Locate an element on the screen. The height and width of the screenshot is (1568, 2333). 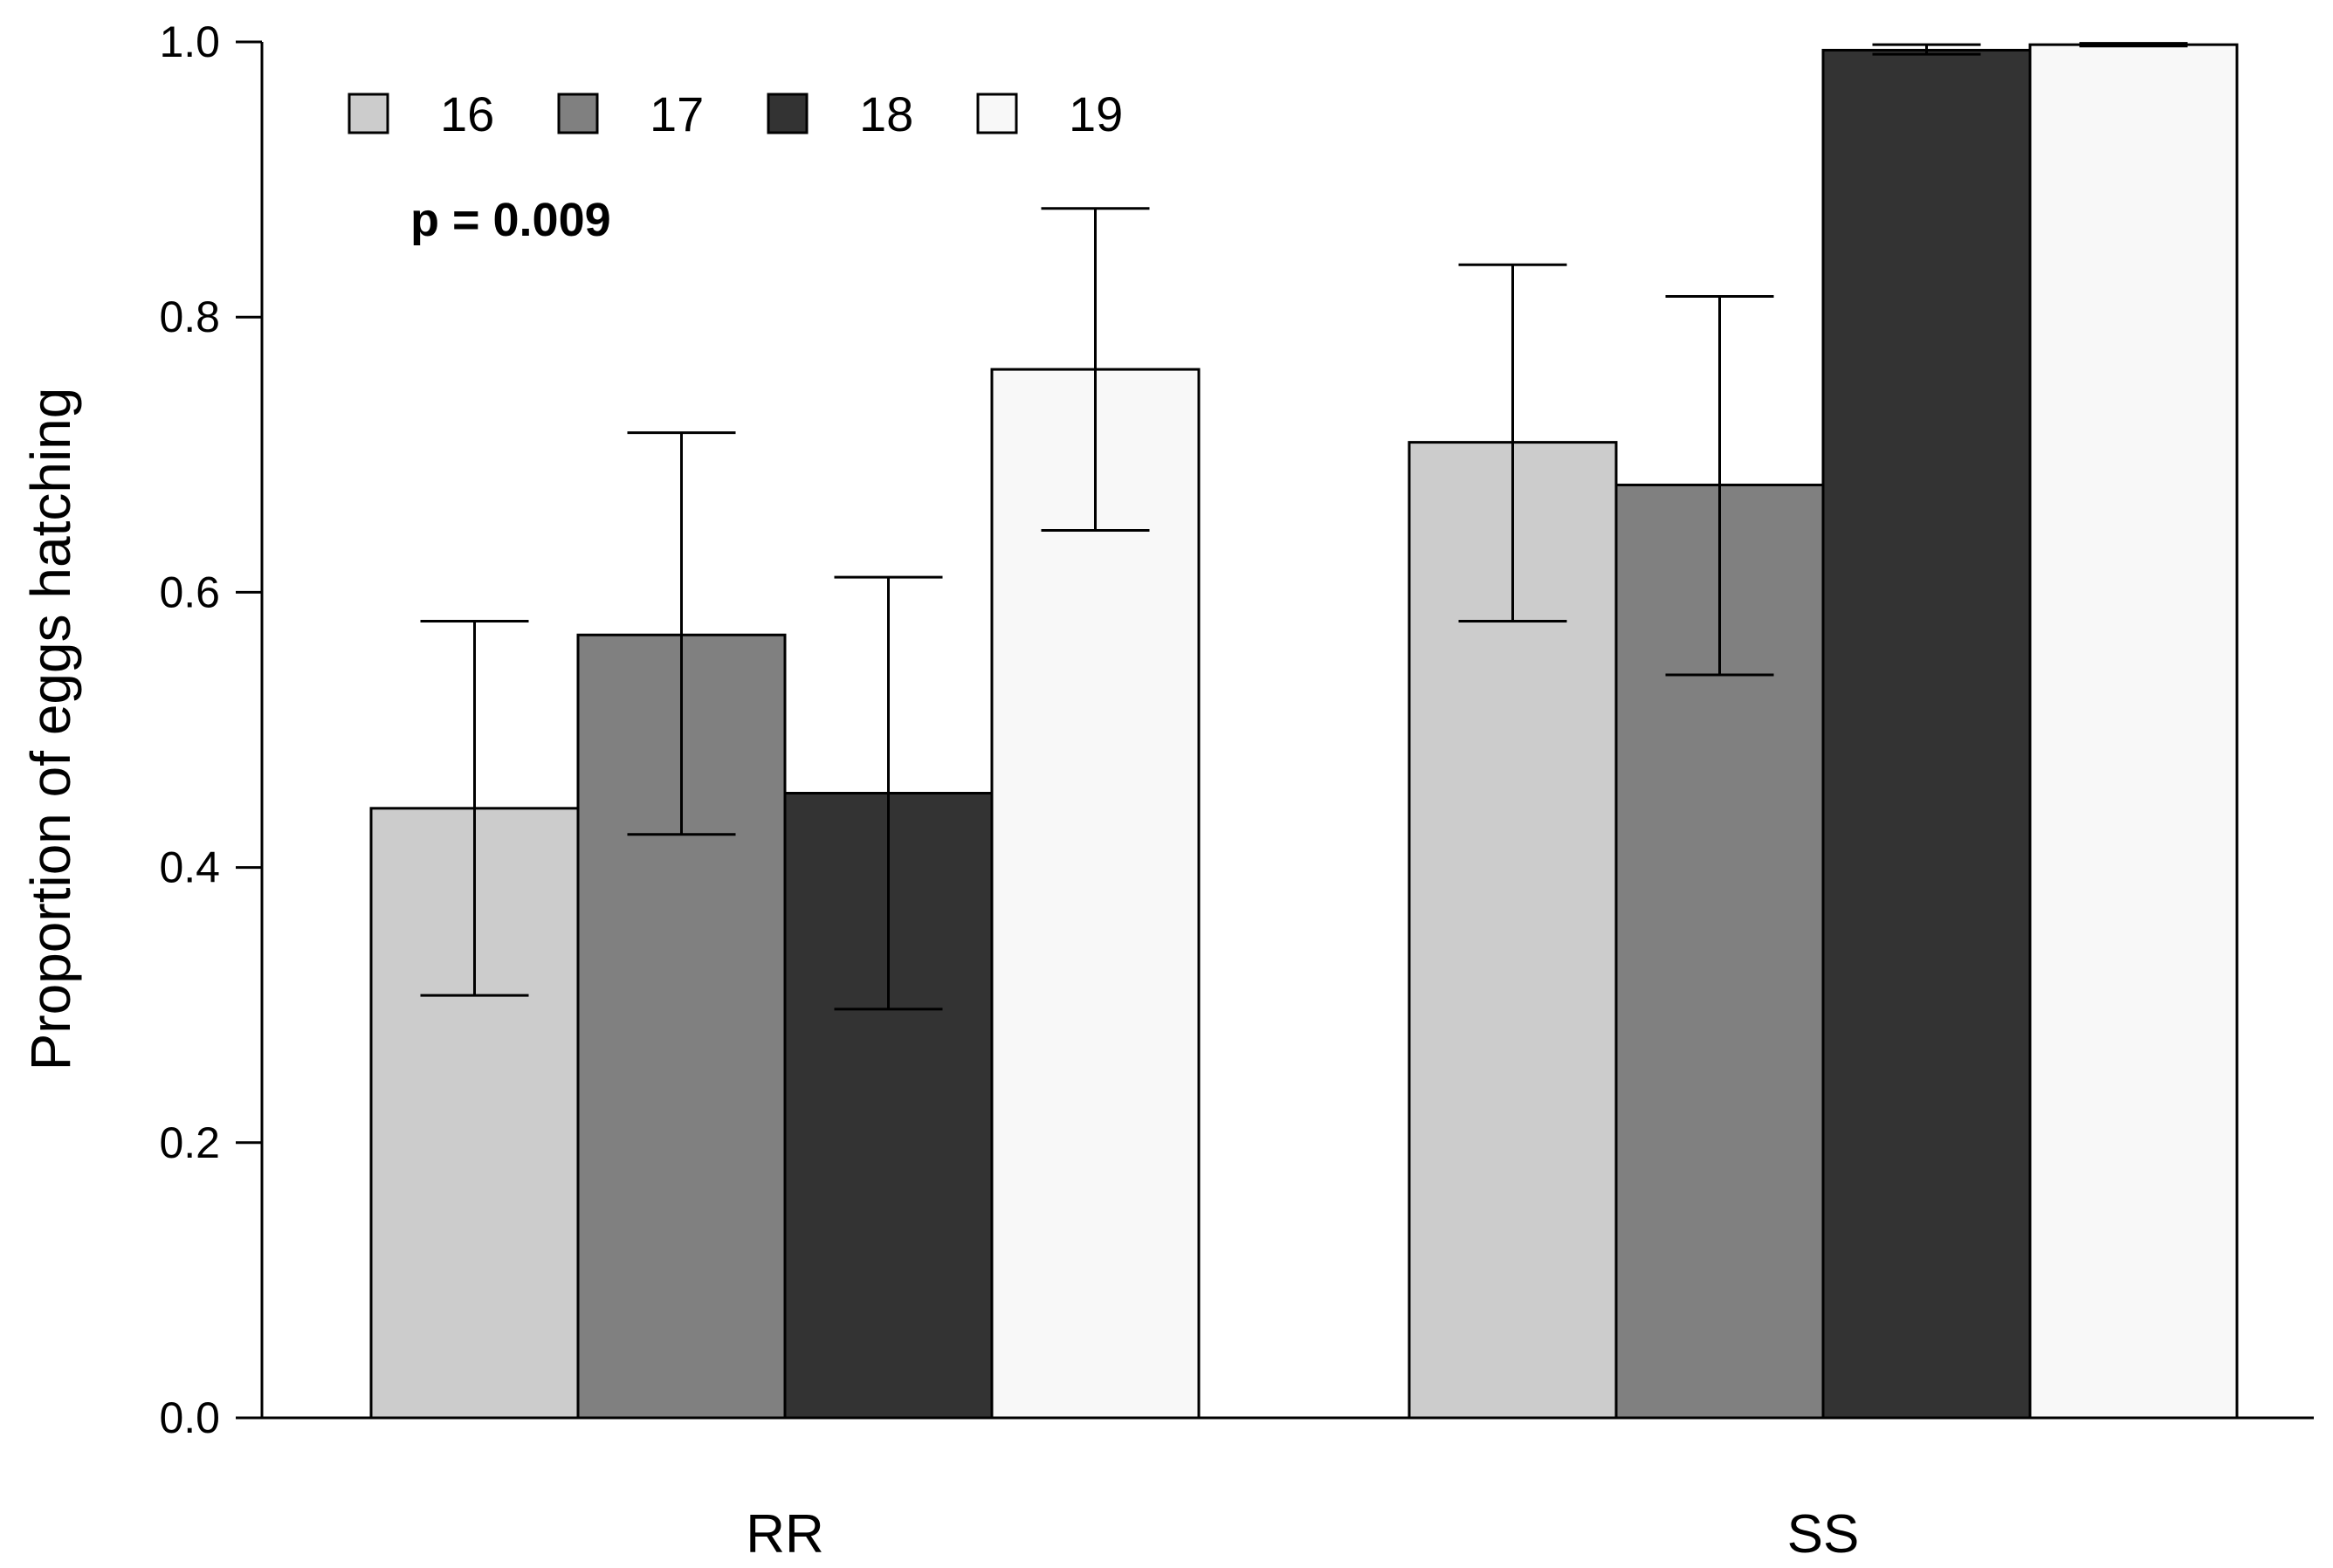
y-axis-label: Proportion of eggs hatching is located at coordinates (51, 729).